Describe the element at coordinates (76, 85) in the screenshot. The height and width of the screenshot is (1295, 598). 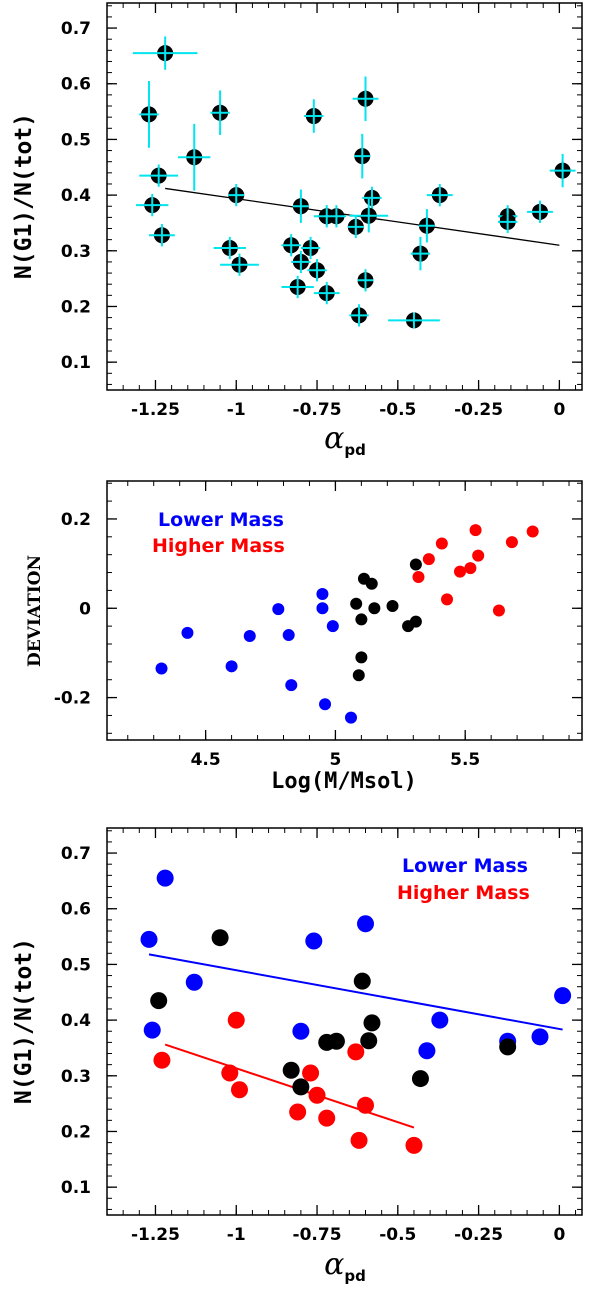
I see `y-tick-label: 0.6` at that location.